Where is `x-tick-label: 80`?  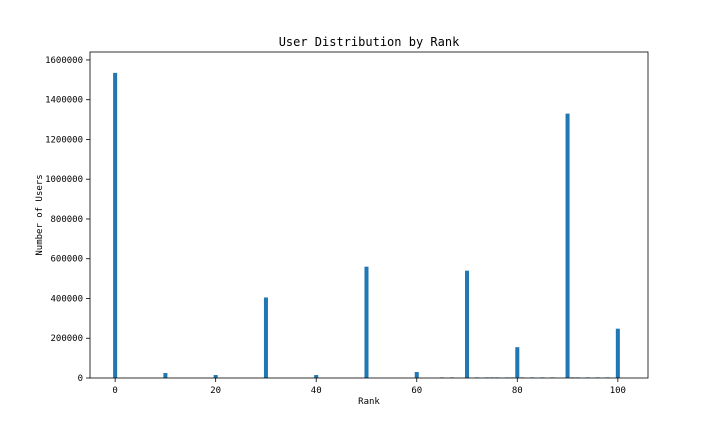 x-tick-label: 80 is located at coordinates (517, 391).